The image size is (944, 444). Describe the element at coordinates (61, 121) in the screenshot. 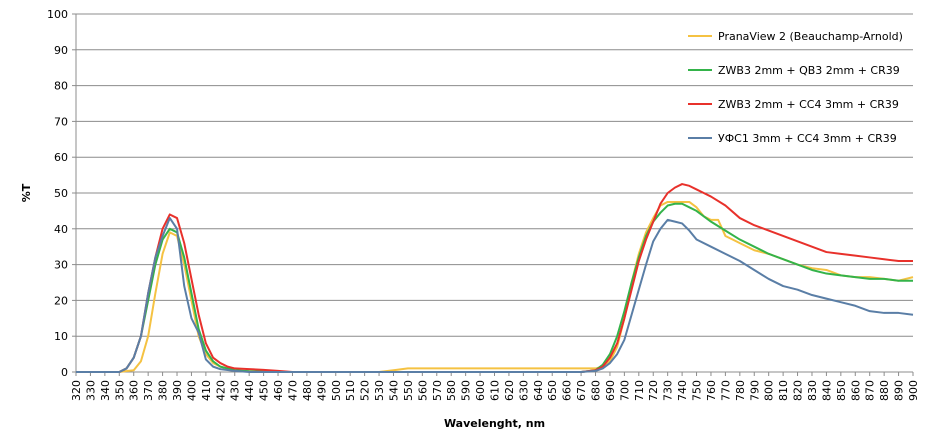

I see `y-tick-label: 70` at that location.